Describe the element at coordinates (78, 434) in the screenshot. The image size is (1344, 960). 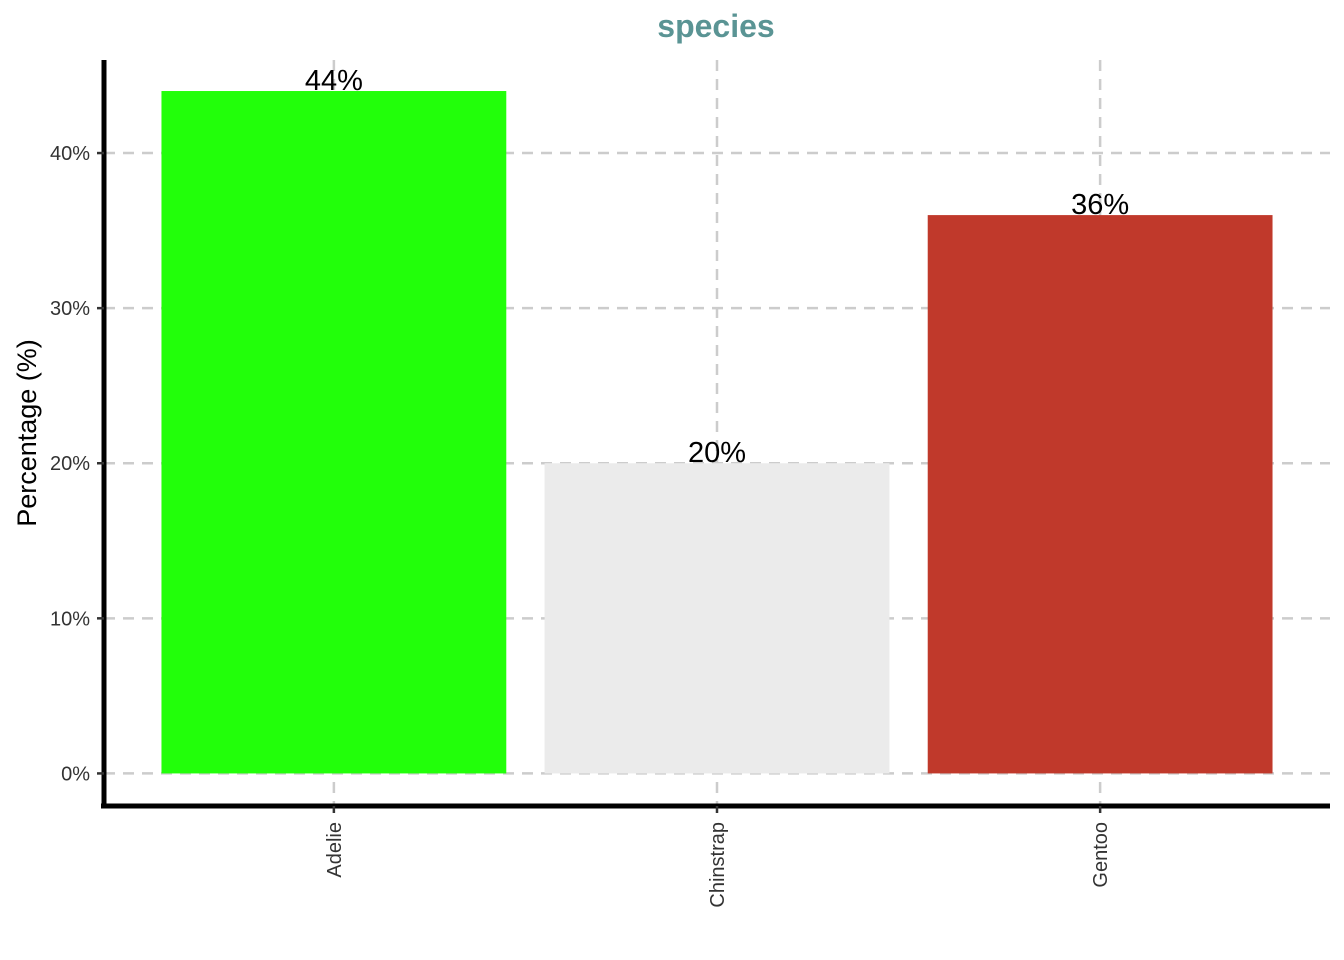
I see `y-axis: 0% 10% 20% 30% 40%` at that location.